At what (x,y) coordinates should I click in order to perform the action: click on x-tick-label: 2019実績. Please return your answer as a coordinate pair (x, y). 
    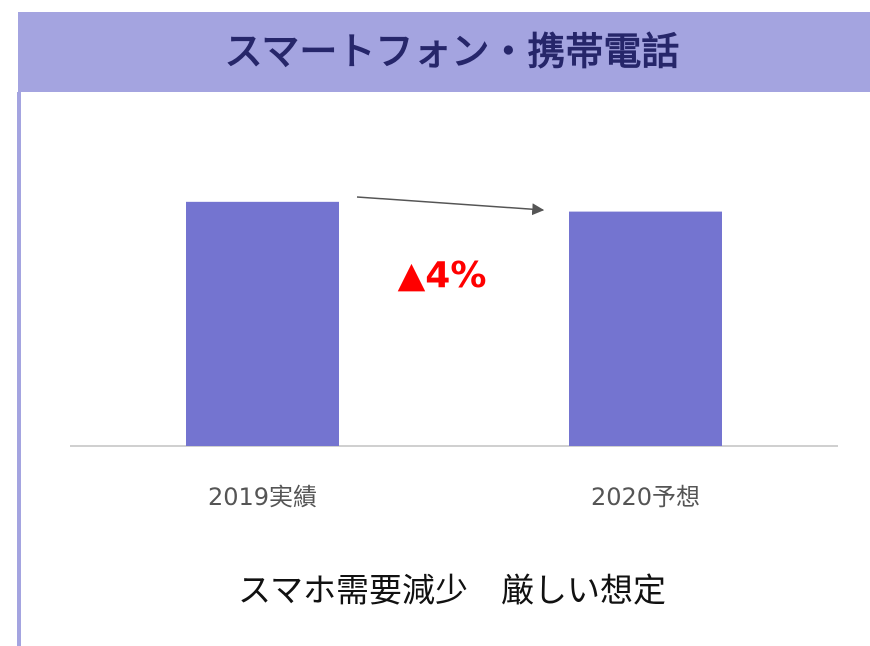
    Looking at the image, I should click on (262, 497).